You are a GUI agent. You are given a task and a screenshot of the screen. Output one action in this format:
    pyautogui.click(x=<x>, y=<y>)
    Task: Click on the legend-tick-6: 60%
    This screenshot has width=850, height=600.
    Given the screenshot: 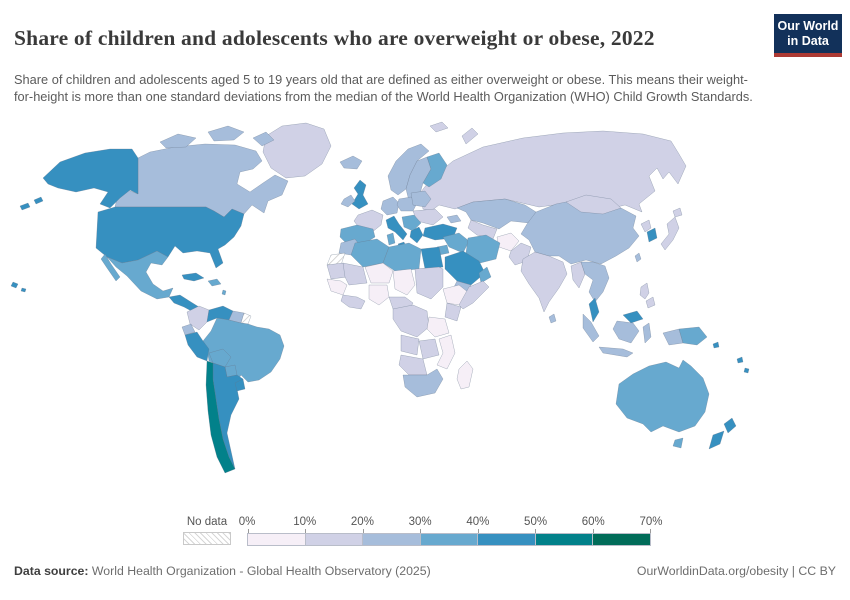 What is the action you would take?
    pyautogui.click(x=593, y=522)
    